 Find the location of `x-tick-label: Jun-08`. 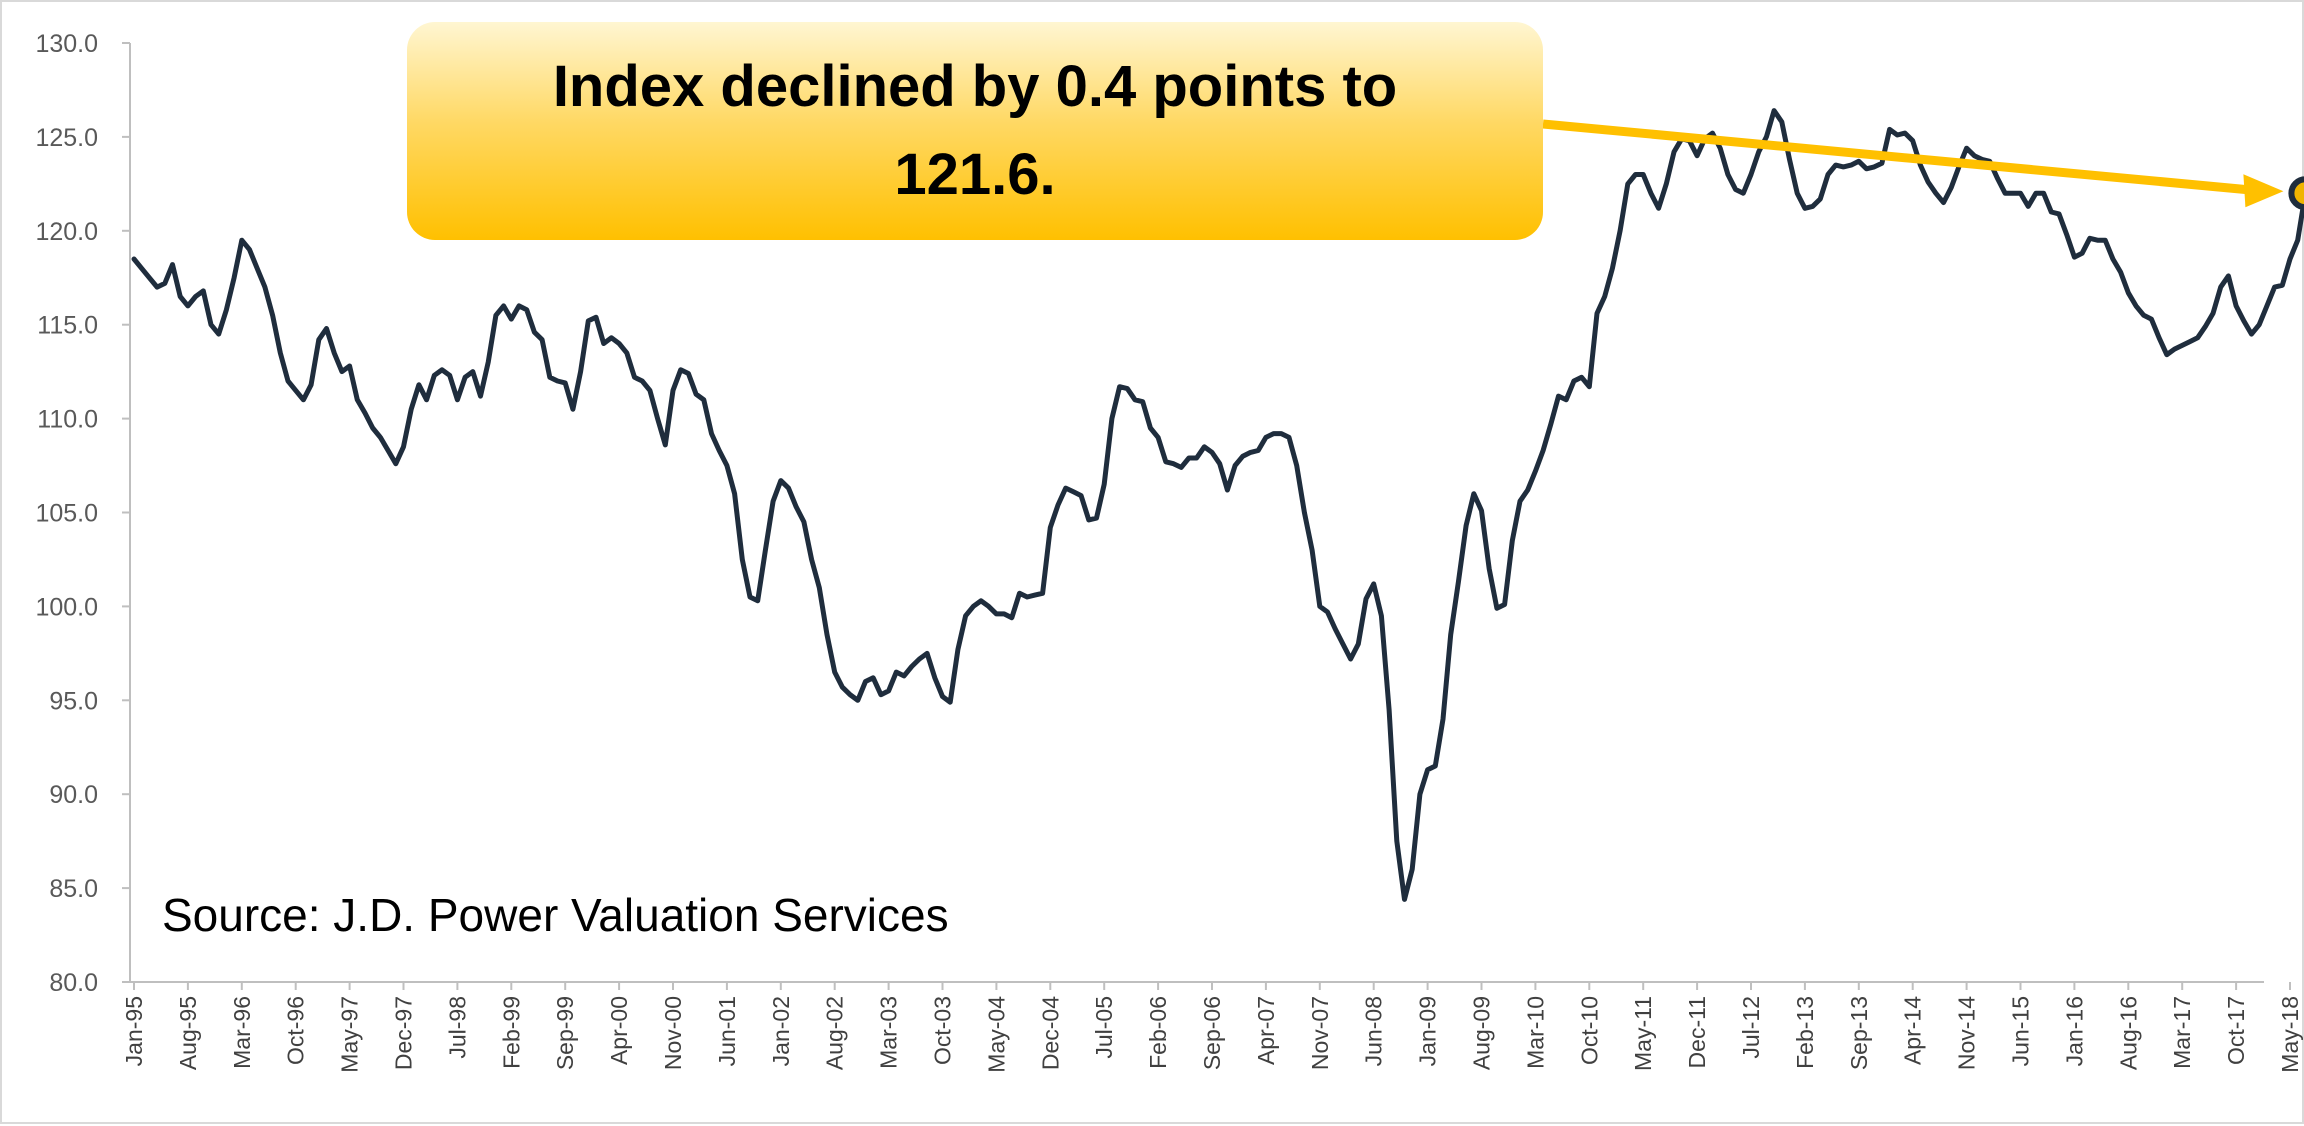

x-tick-label: Jun-08 is located at coordinates (1374, 1031).